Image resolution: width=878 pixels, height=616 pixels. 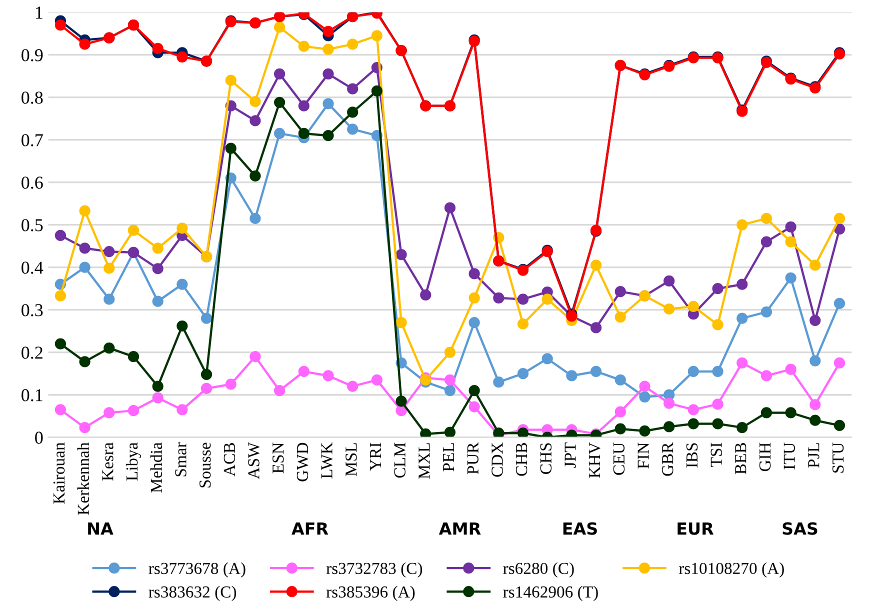 What do you see at coordinates (59, 473) in the screenshot?
I see `x-tick-label: Kairouan` at bounding box center [59, 473].